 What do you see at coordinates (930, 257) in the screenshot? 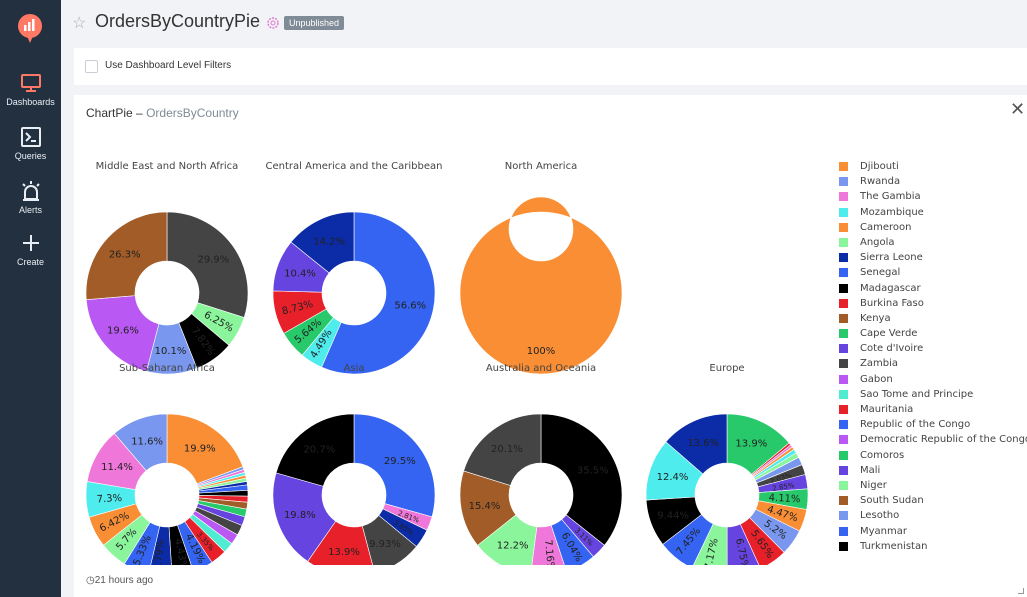
I see `legend-item: Sierra Leone` at bounding box center [930, 257].